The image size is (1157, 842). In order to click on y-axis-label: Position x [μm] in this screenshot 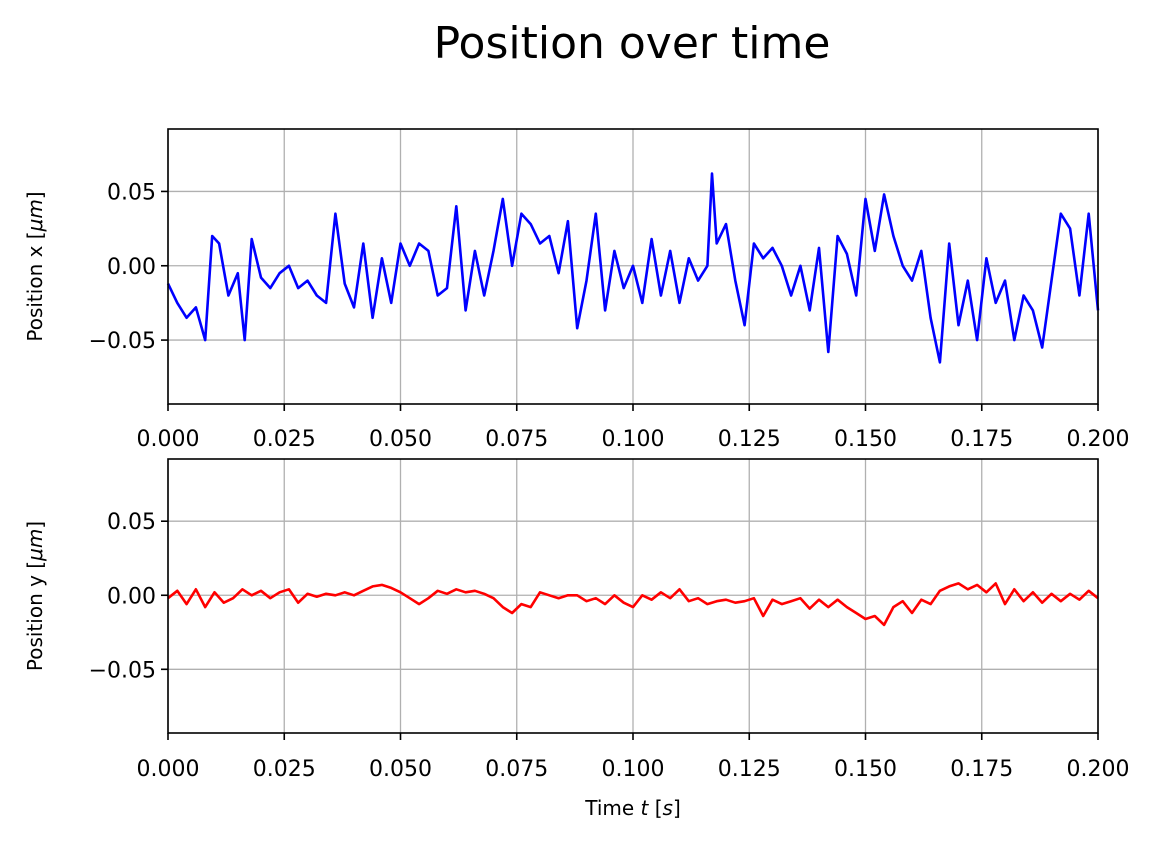, I will do `click(35, 266)`.